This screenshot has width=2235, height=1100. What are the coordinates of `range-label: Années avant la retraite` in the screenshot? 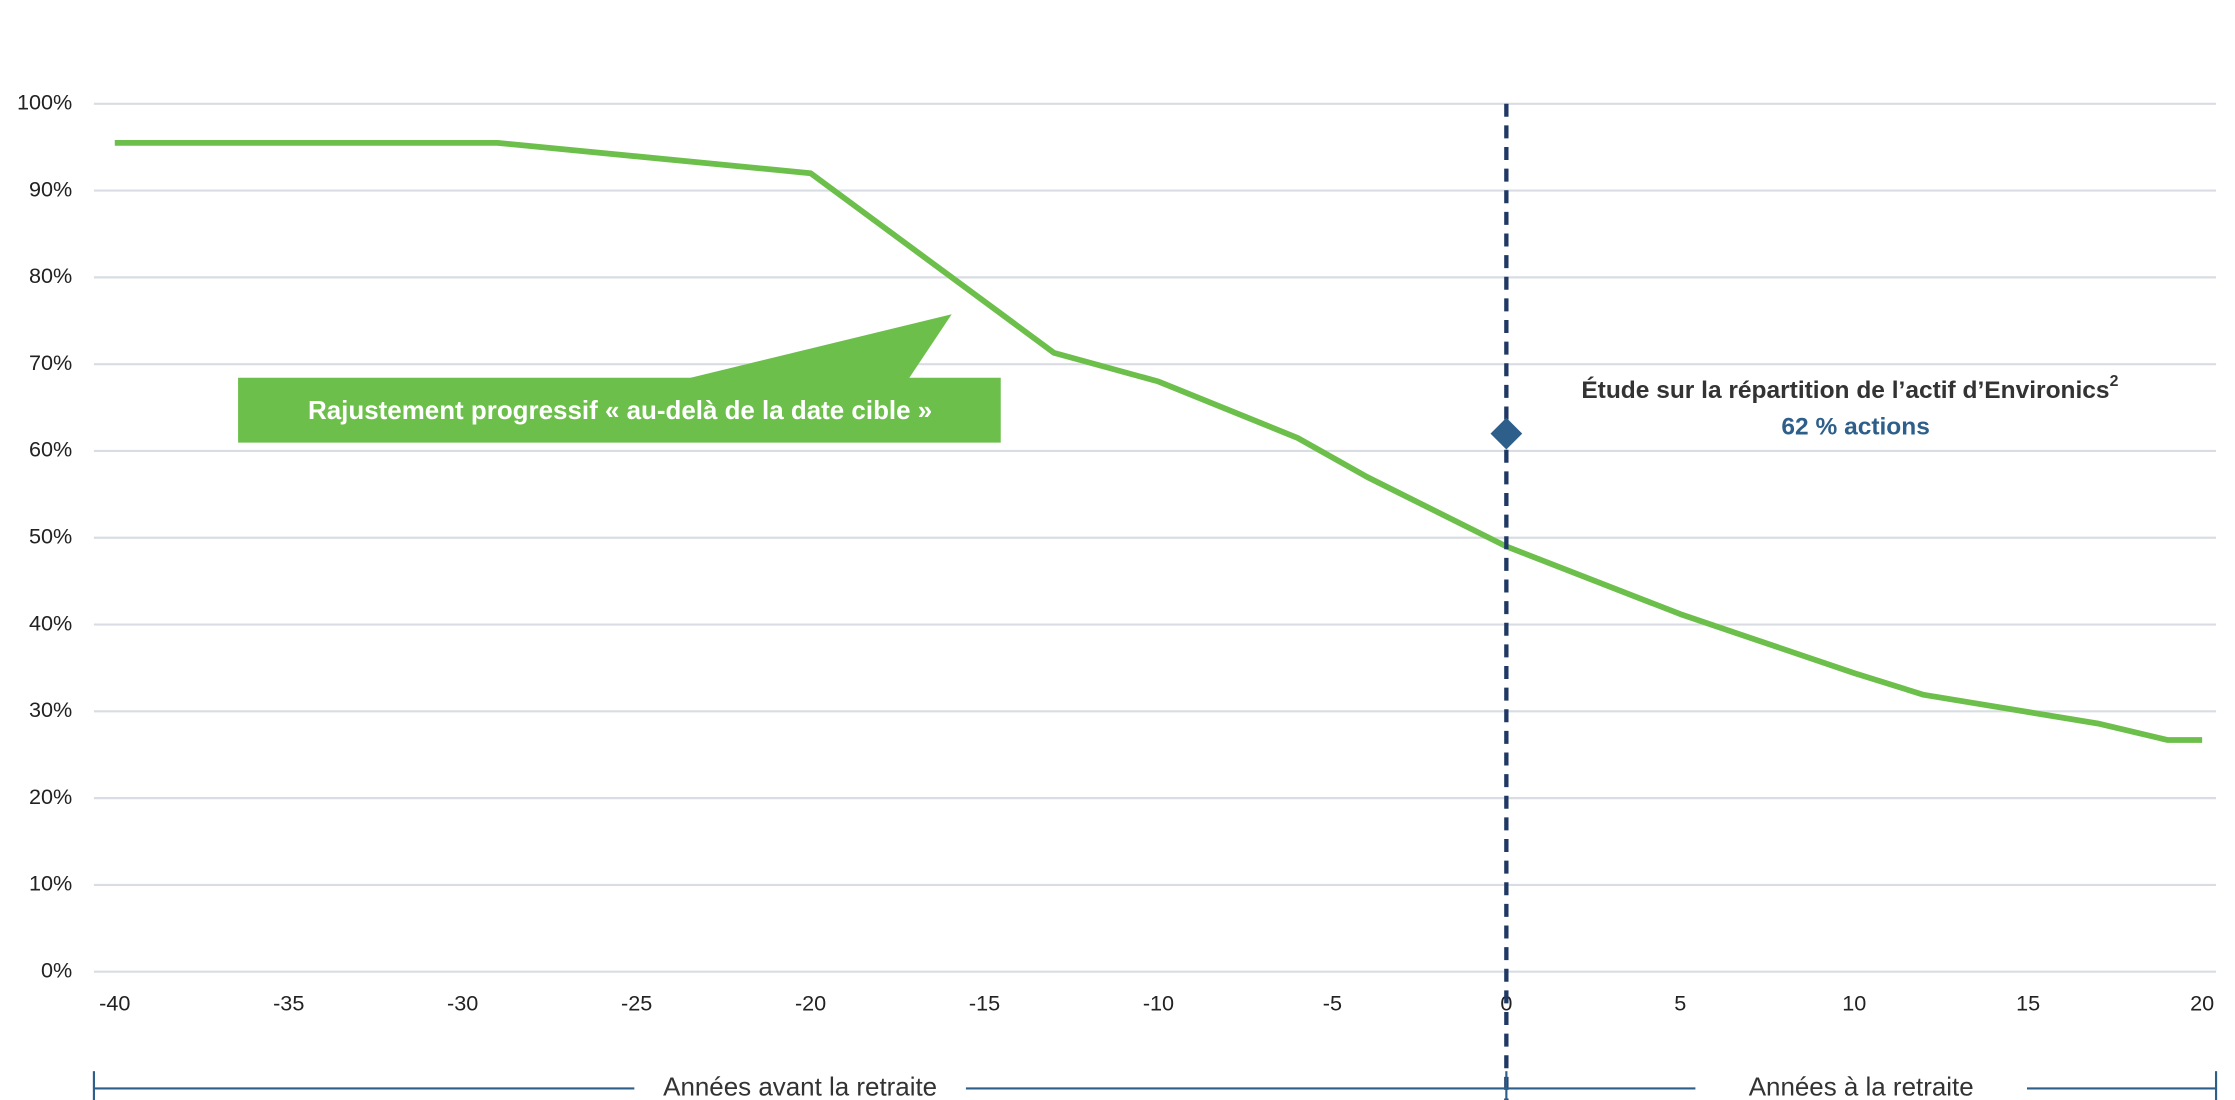 It's located at (800, 1086).